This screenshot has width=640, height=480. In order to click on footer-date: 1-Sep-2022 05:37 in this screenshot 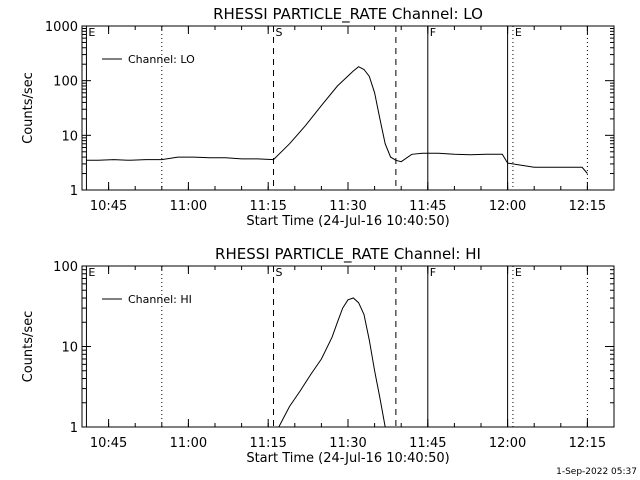, I will do `click(596, 472)`.